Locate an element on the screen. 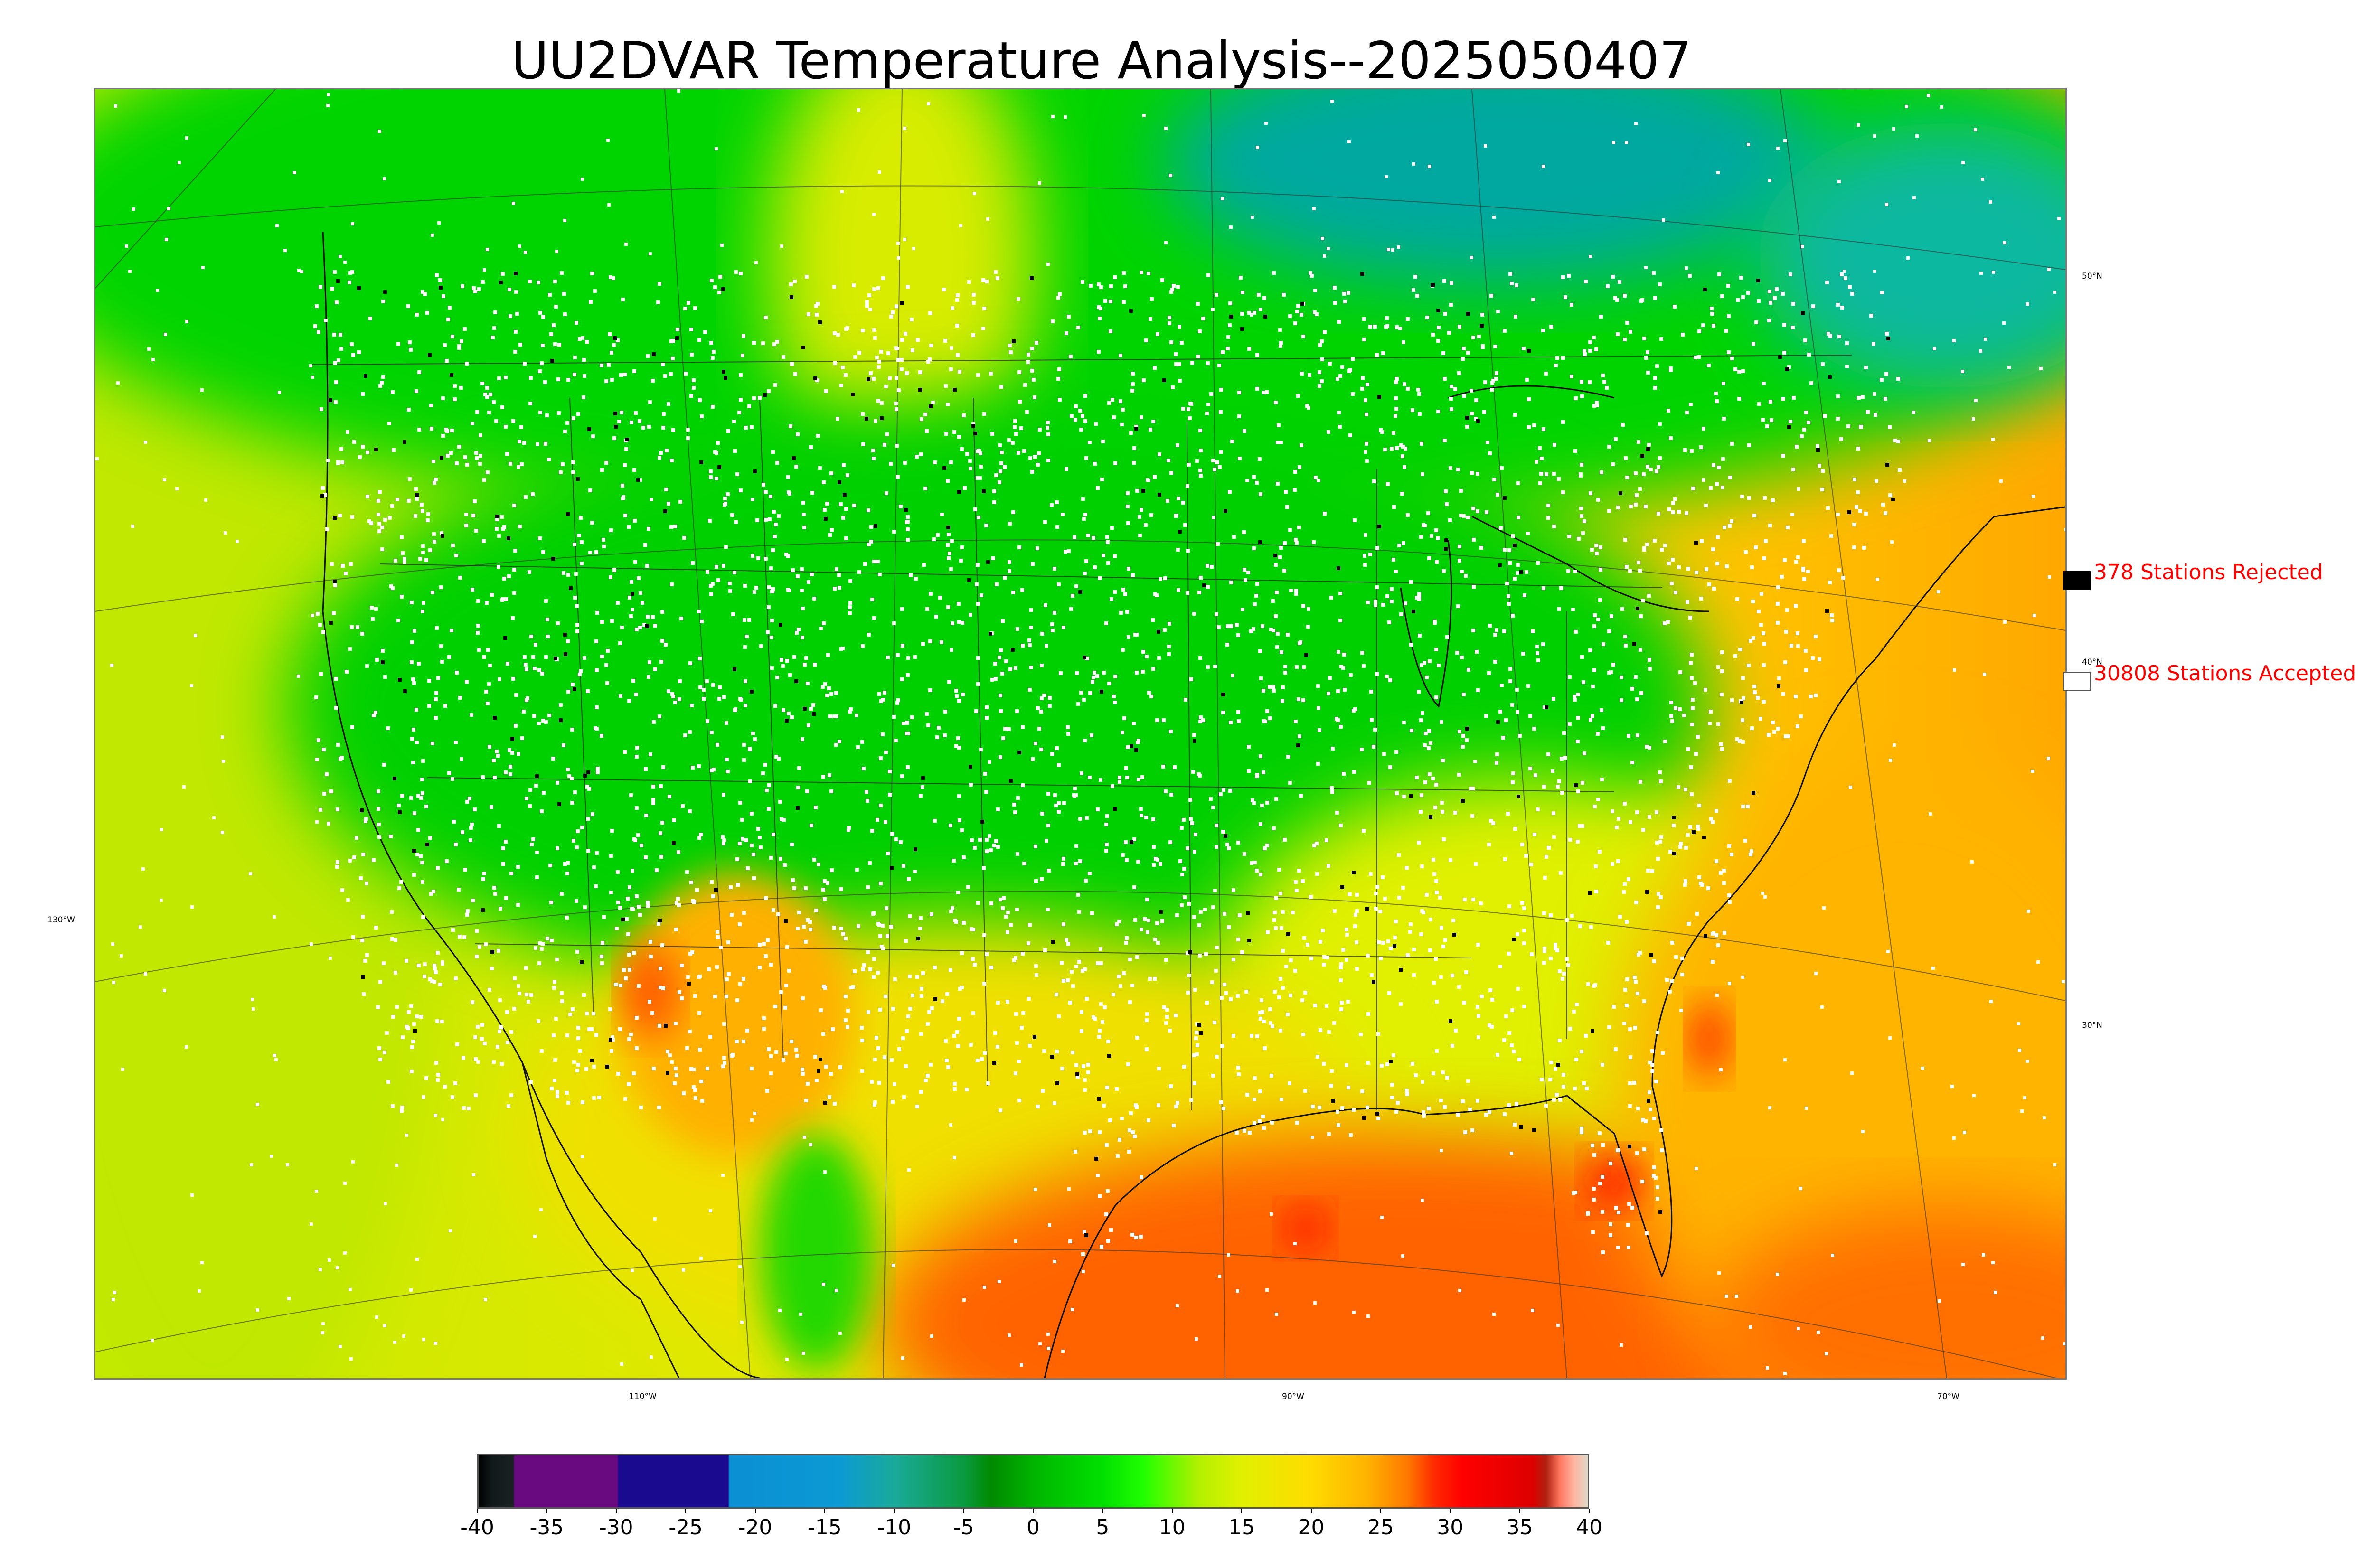  colorbar-tick-label: 0 is located at coordinates (1033, 1528).